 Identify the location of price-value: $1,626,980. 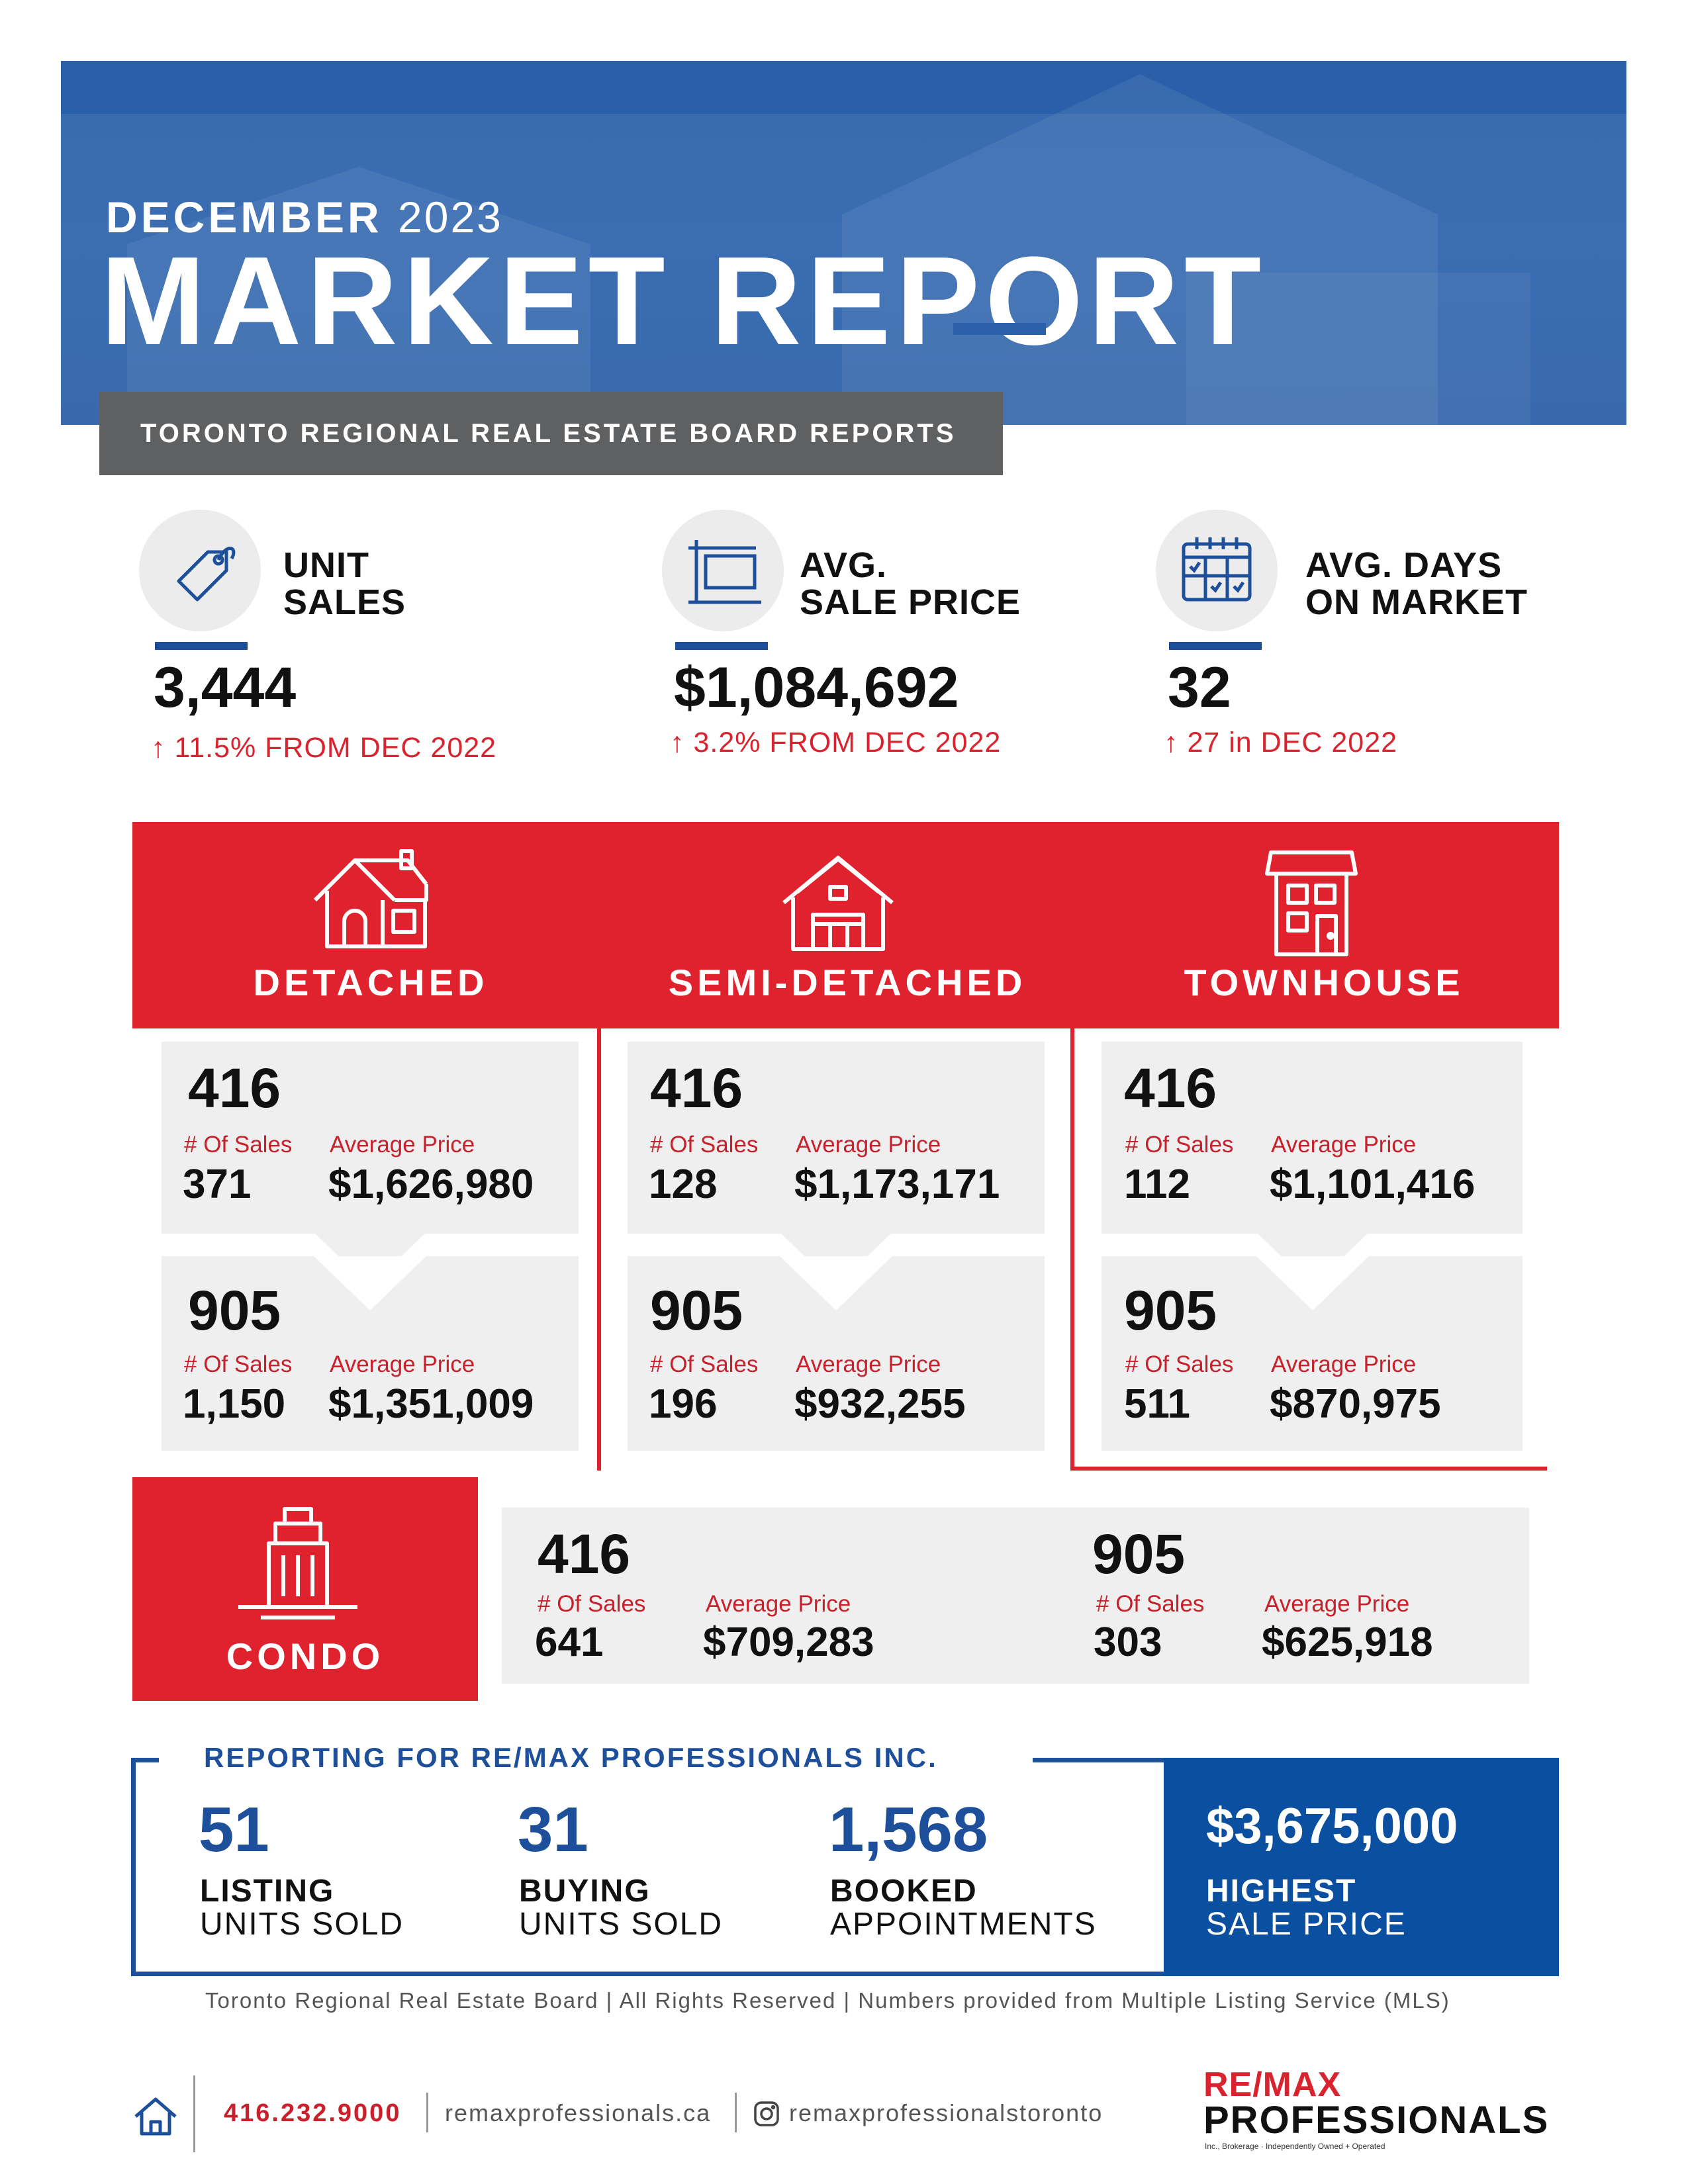
(431, 1184).